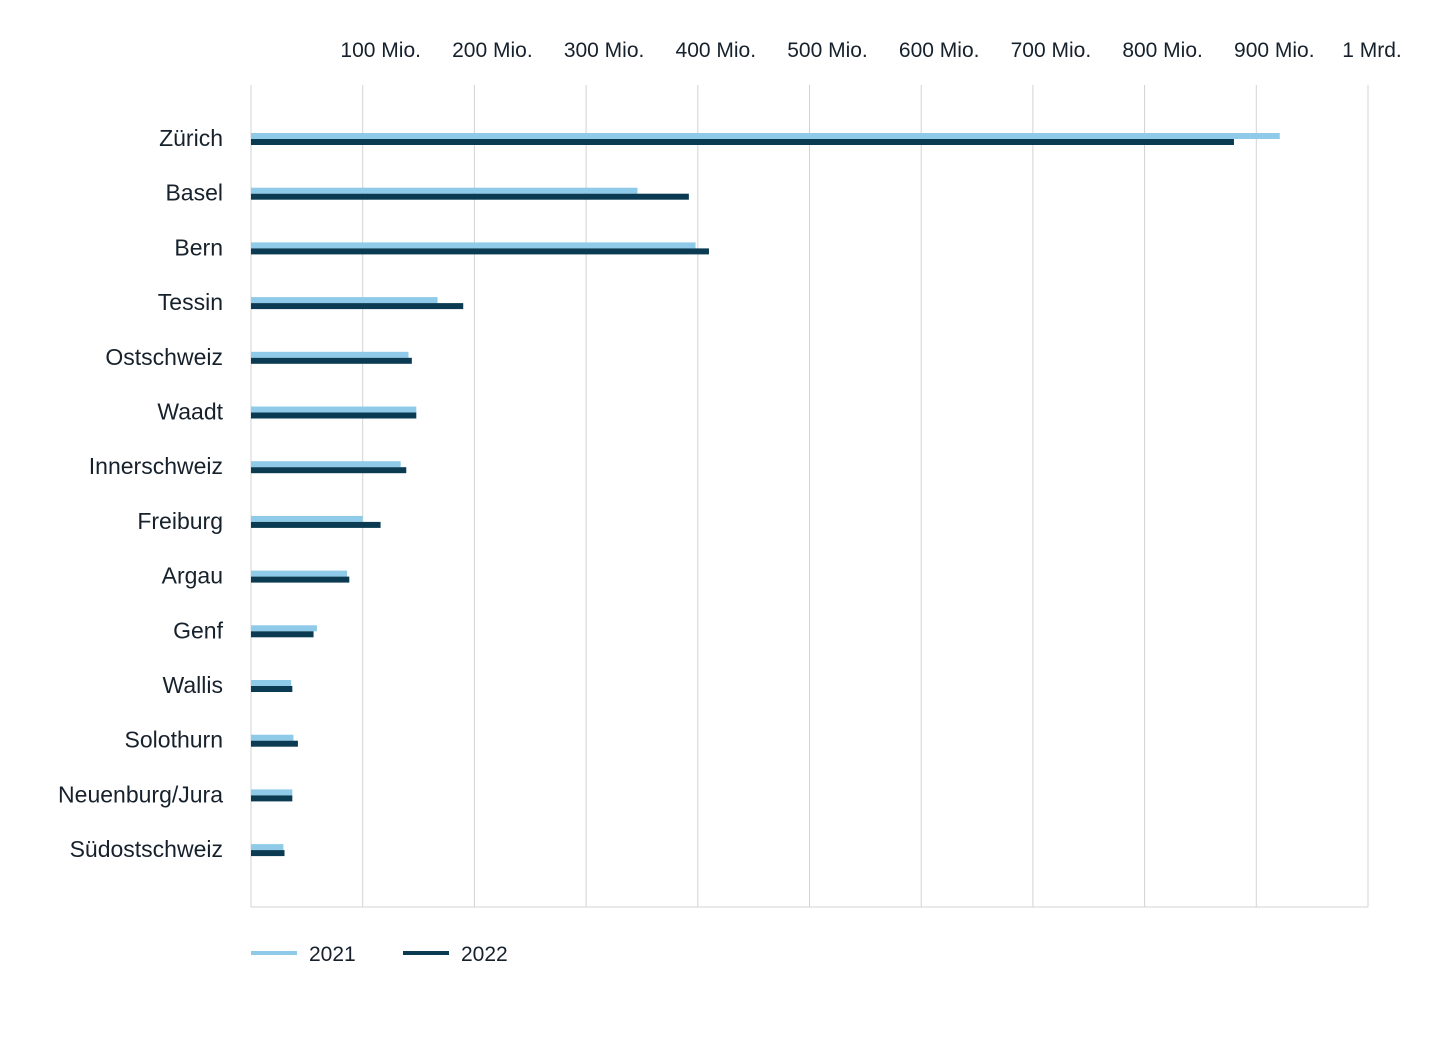 This screenshot has width=1454, height=1051. Describe the element at coordinates (1372, 50) in the screenshot. I see `x-tick-label: 1 Mrd.` at that location.